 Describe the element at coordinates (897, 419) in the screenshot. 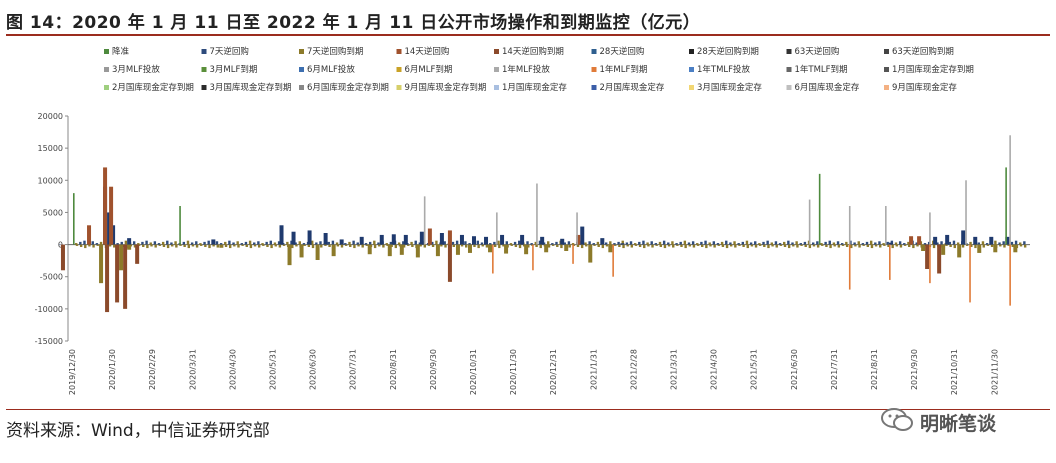

I see `wechat-icon` at that location.